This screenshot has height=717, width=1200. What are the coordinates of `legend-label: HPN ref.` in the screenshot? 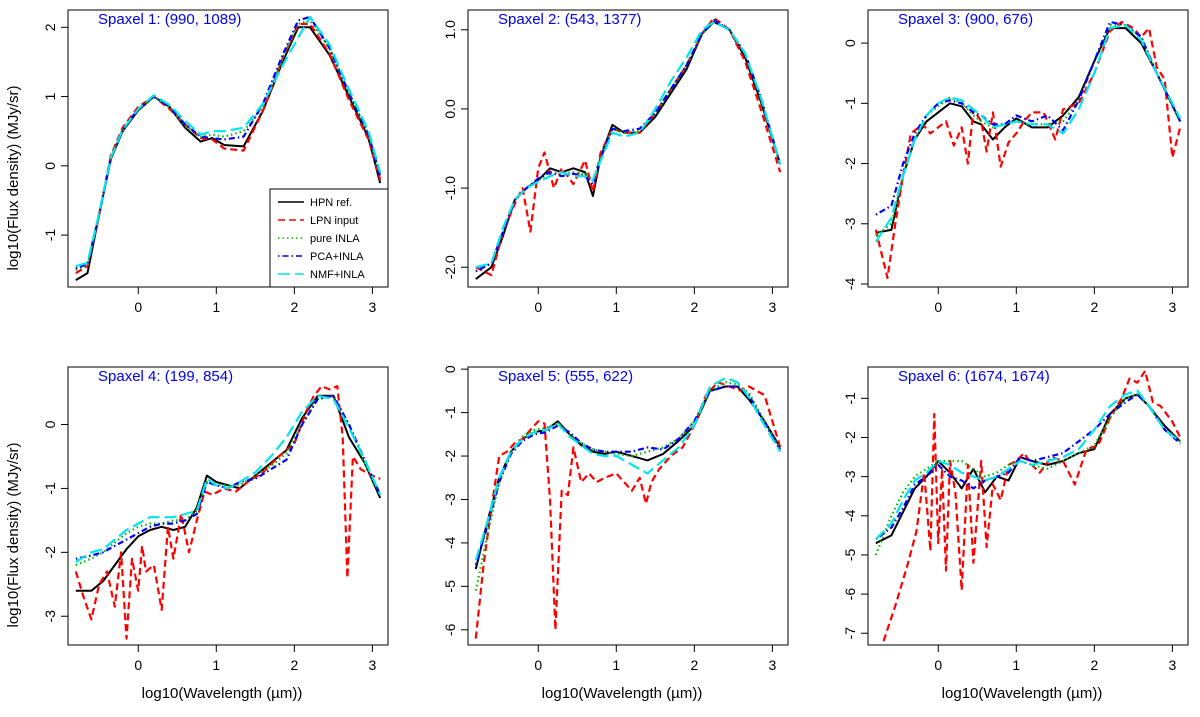 It's located at (331, 203).